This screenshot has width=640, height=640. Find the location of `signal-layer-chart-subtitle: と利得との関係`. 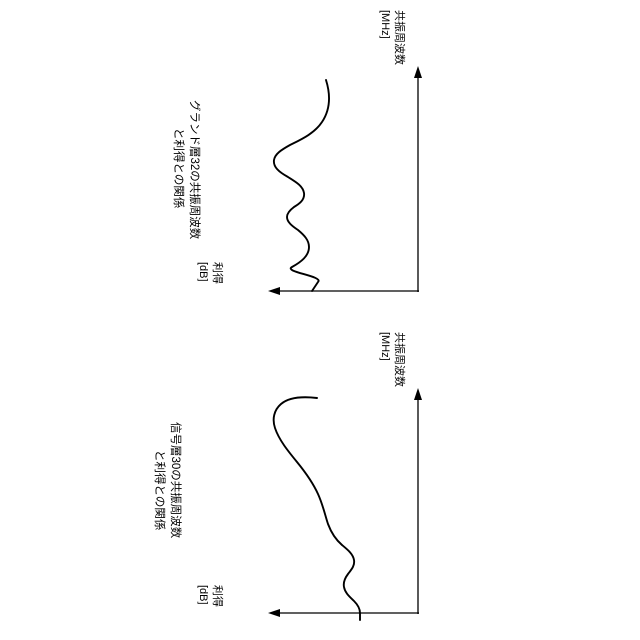

signal-layer-chart-subtitle: と利得との関係 is located at coordinates (158, 490).